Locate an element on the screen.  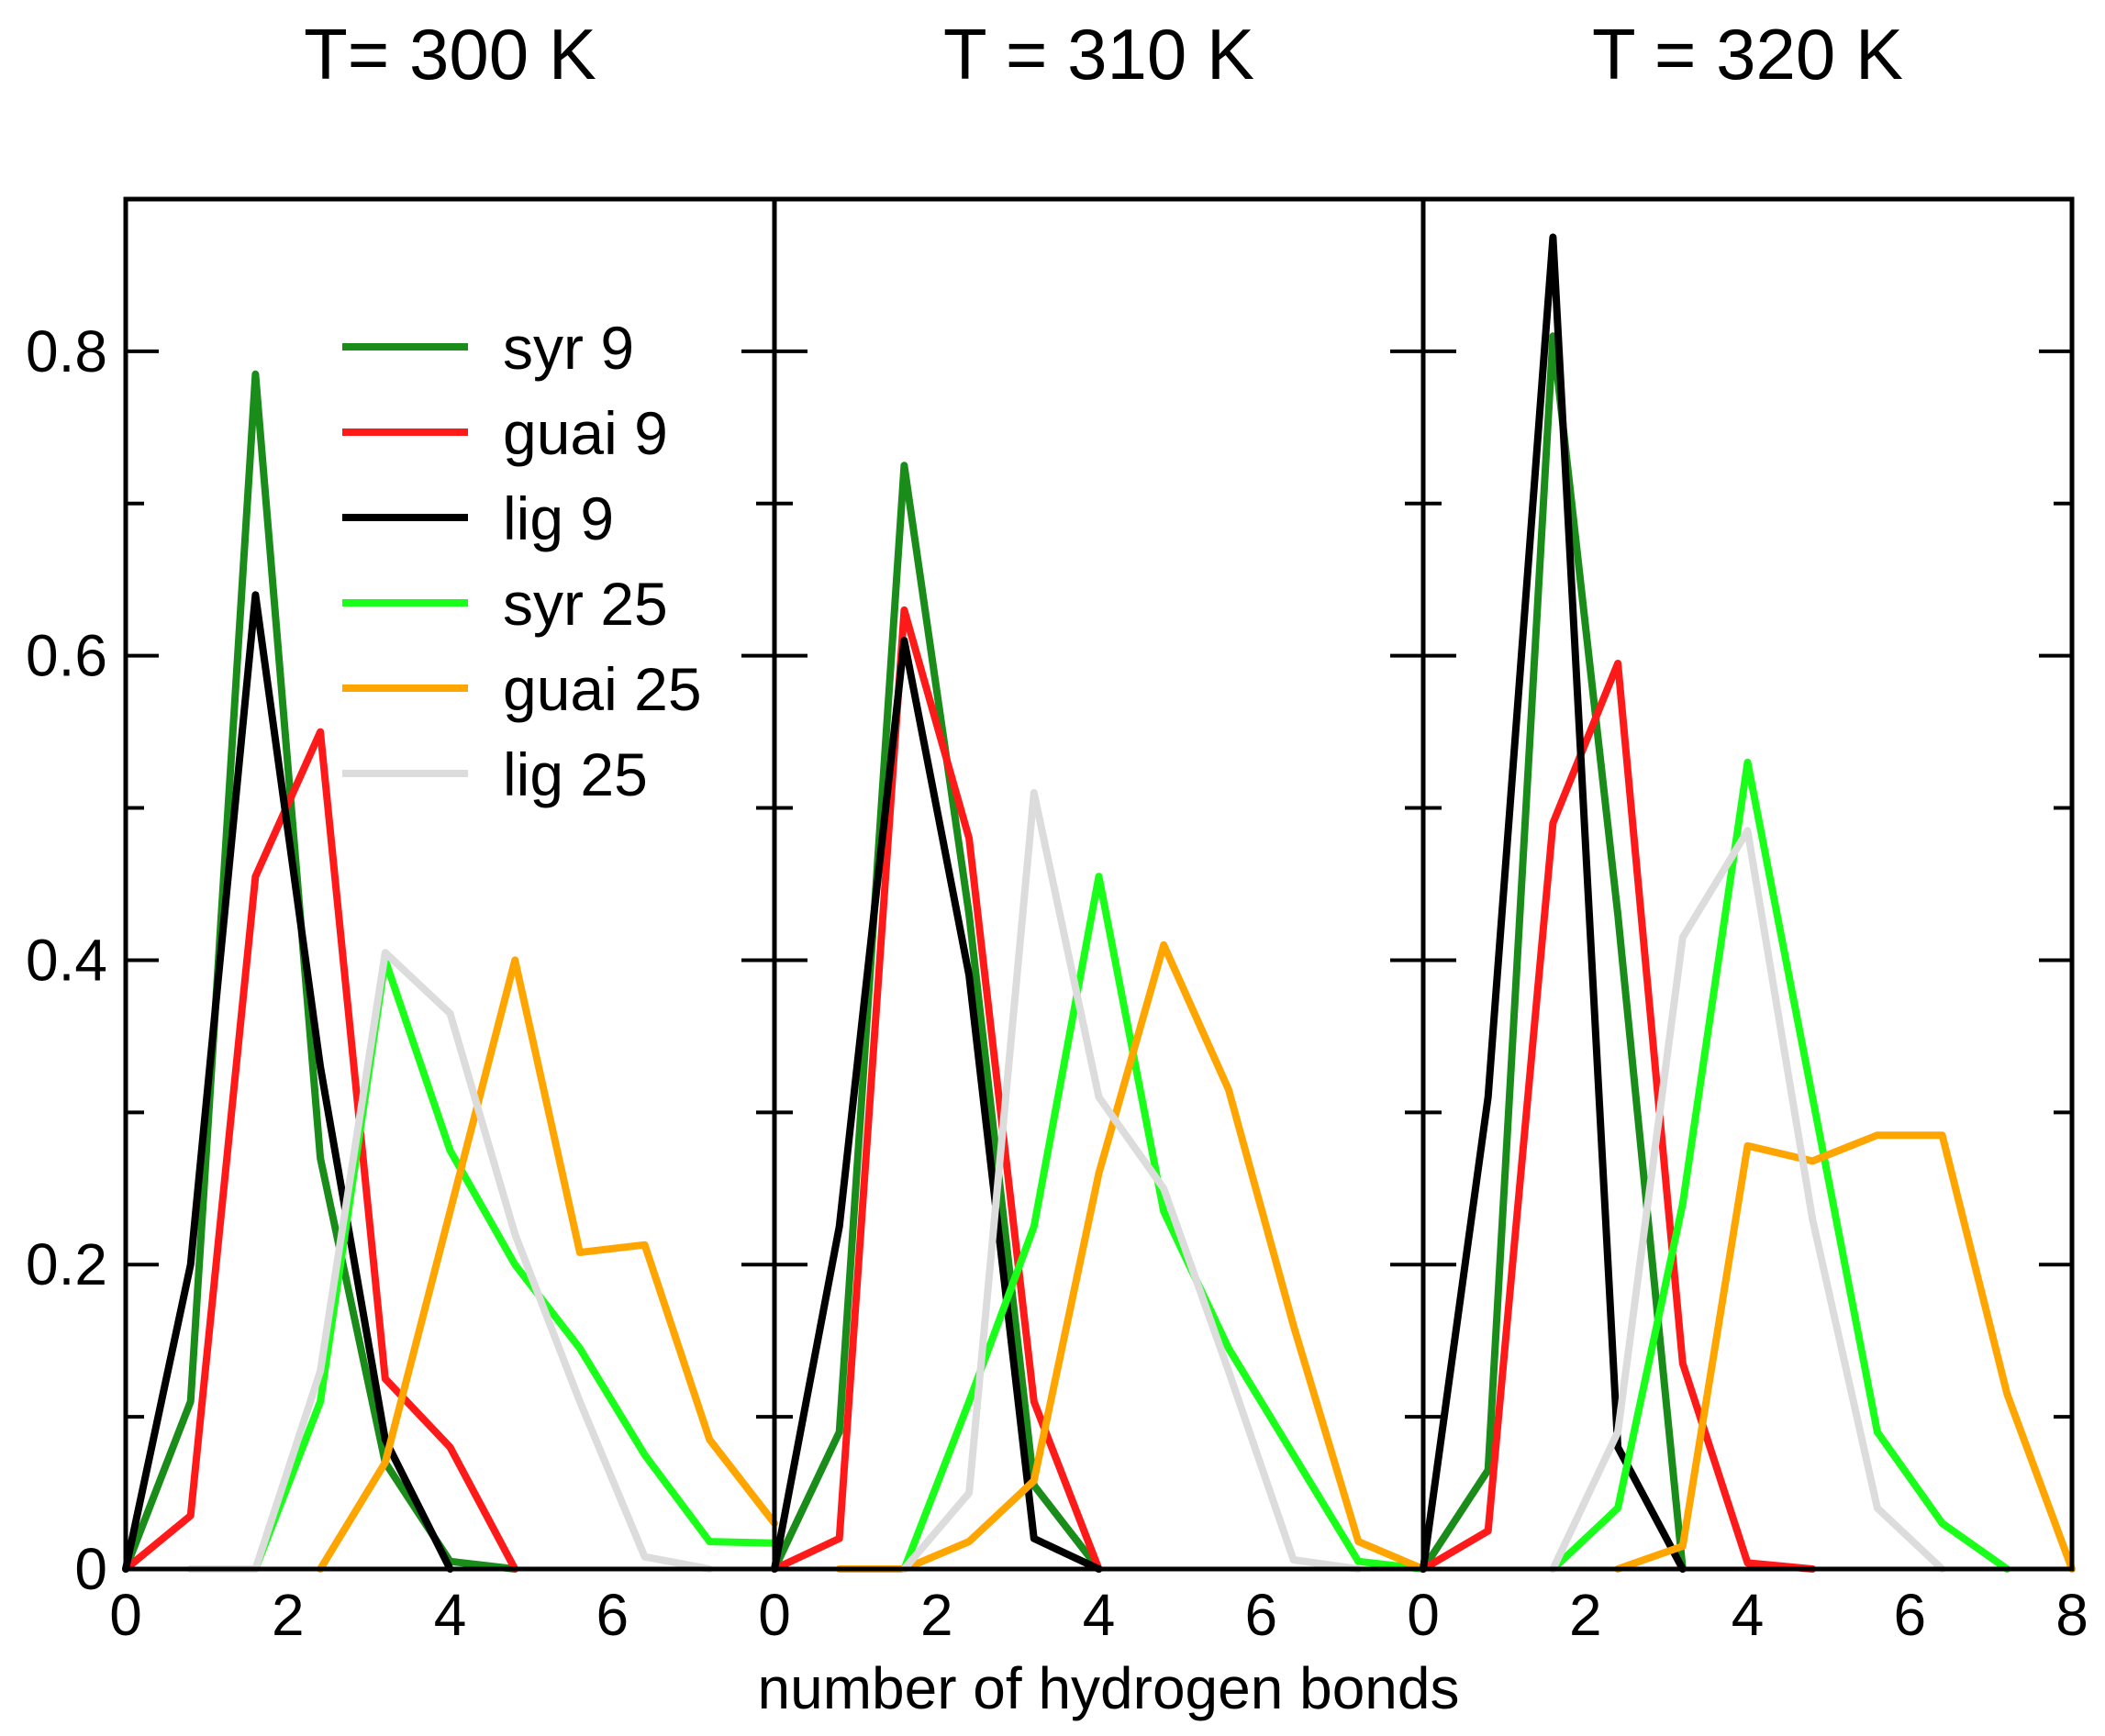
legend-item: syr 9 is located at coordinates (488, 348).